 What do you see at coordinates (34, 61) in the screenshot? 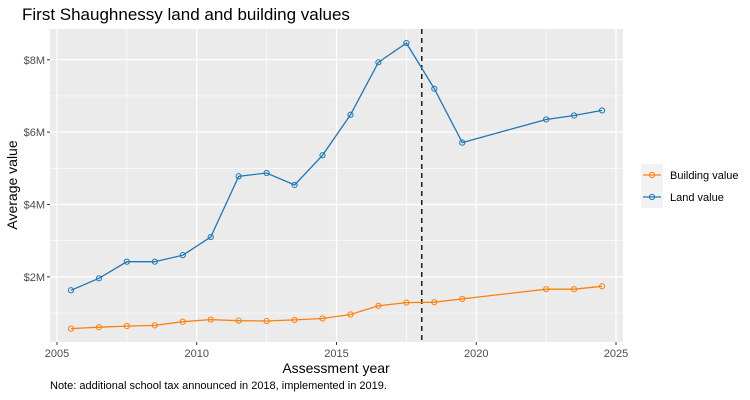
I see `y-tick-label: $8M` at bounding box center [34, 61].